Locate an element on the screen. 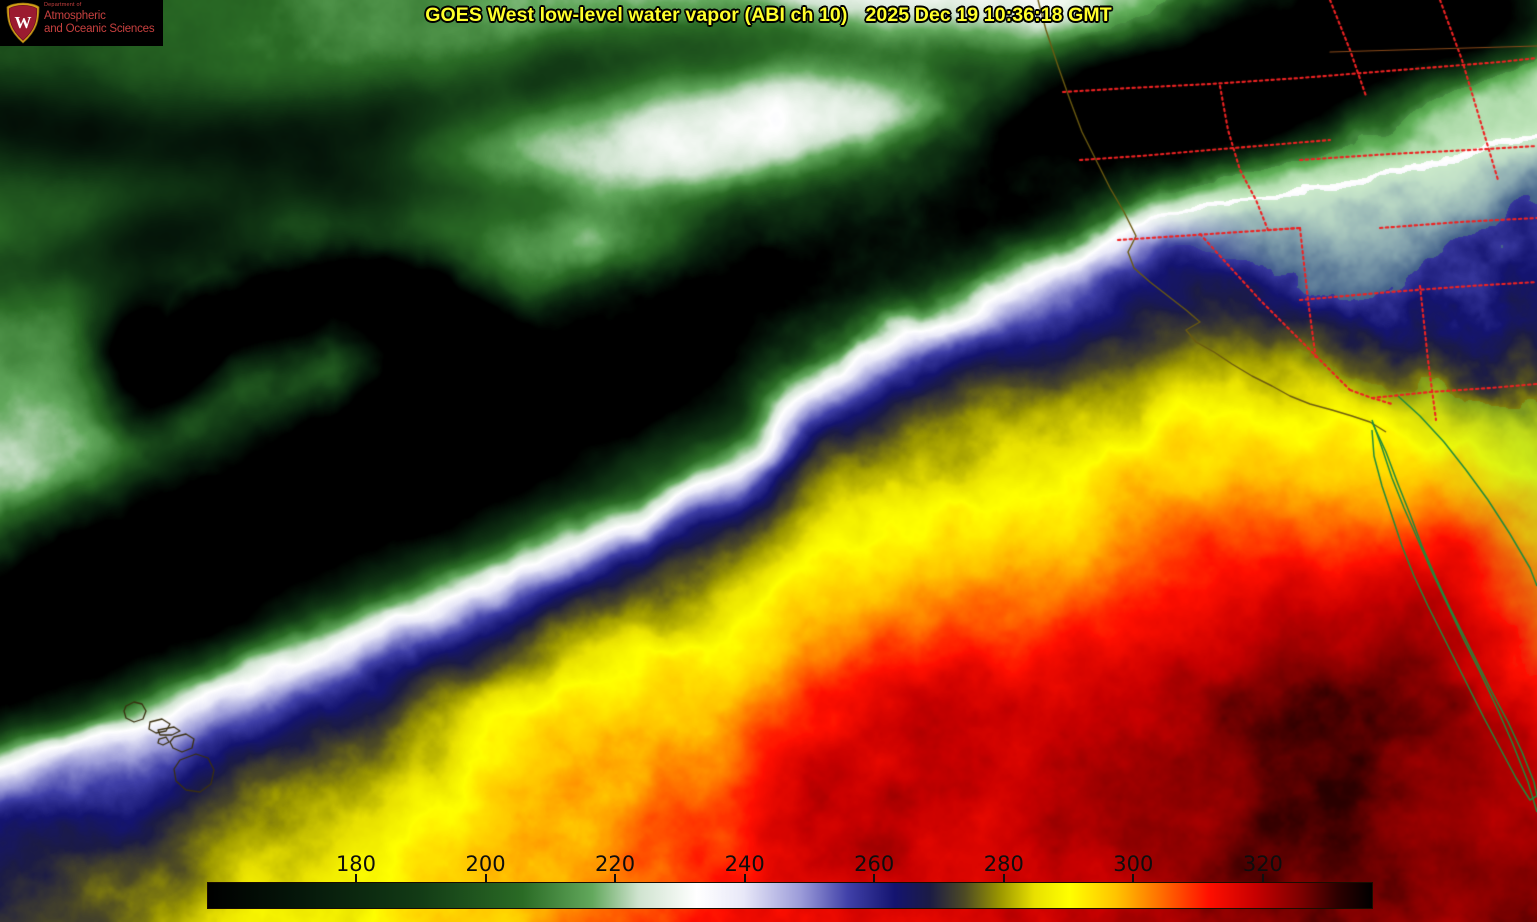  colorbar-tick-label: 180 is located at coordinates (356, 864).